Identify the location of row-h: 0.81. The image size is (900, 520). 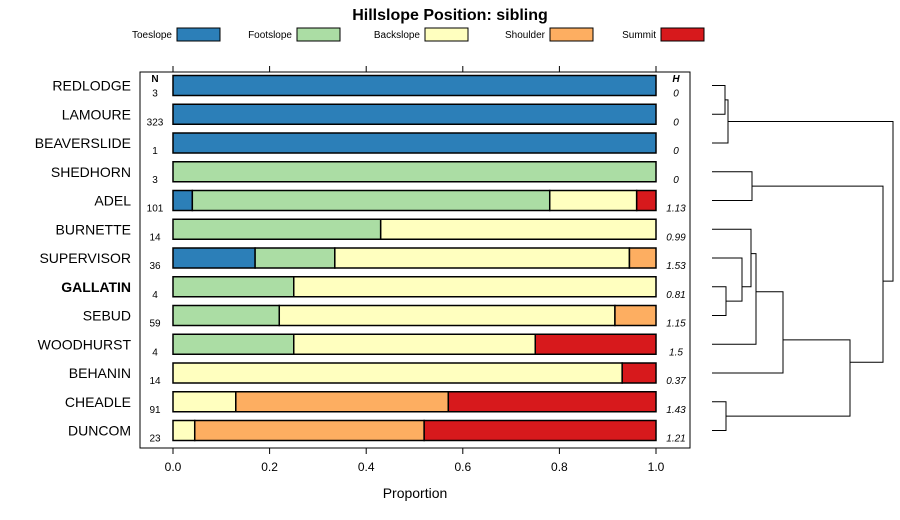
(675, 295).